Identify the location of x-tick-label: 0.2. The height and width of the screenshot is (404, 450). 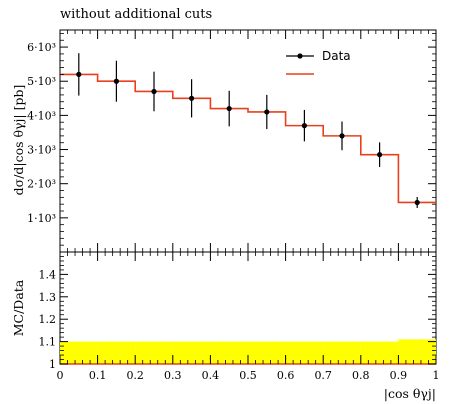
(135, 375).